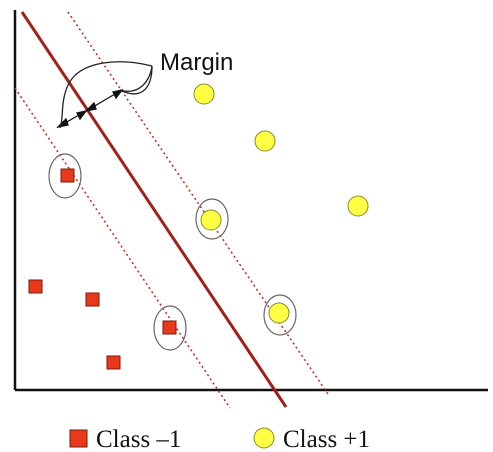 Image resolution: width=493 pixels, height=452 pixels. I want to click on margin-label: Margin, so click(196, 62).